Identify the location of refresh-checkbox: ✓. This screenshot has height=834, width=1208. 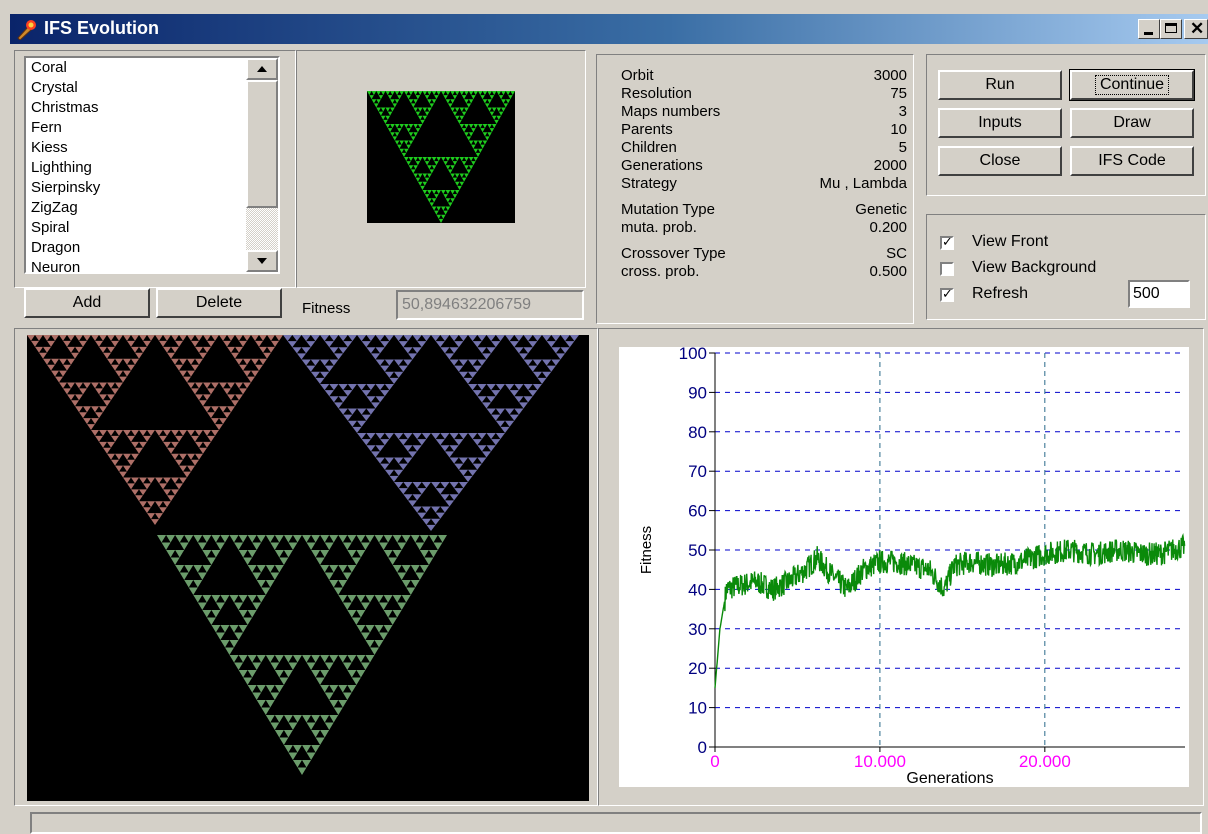
(947, 295).